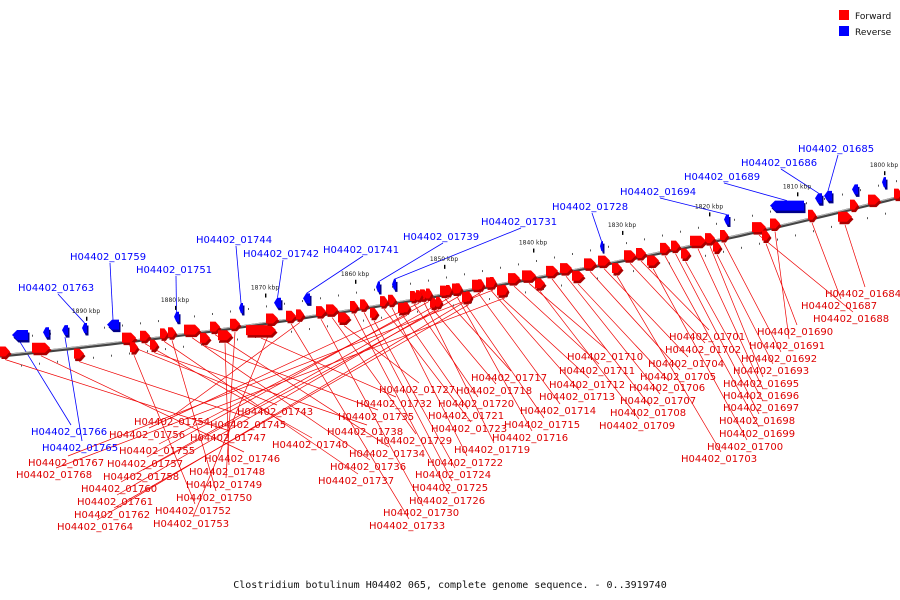 The width and height of the screenshot is (900, 600). Describe the element at coordinates (242, 459) in the screenshot. I see `forward-gene-label: H04402_01746` at that location.